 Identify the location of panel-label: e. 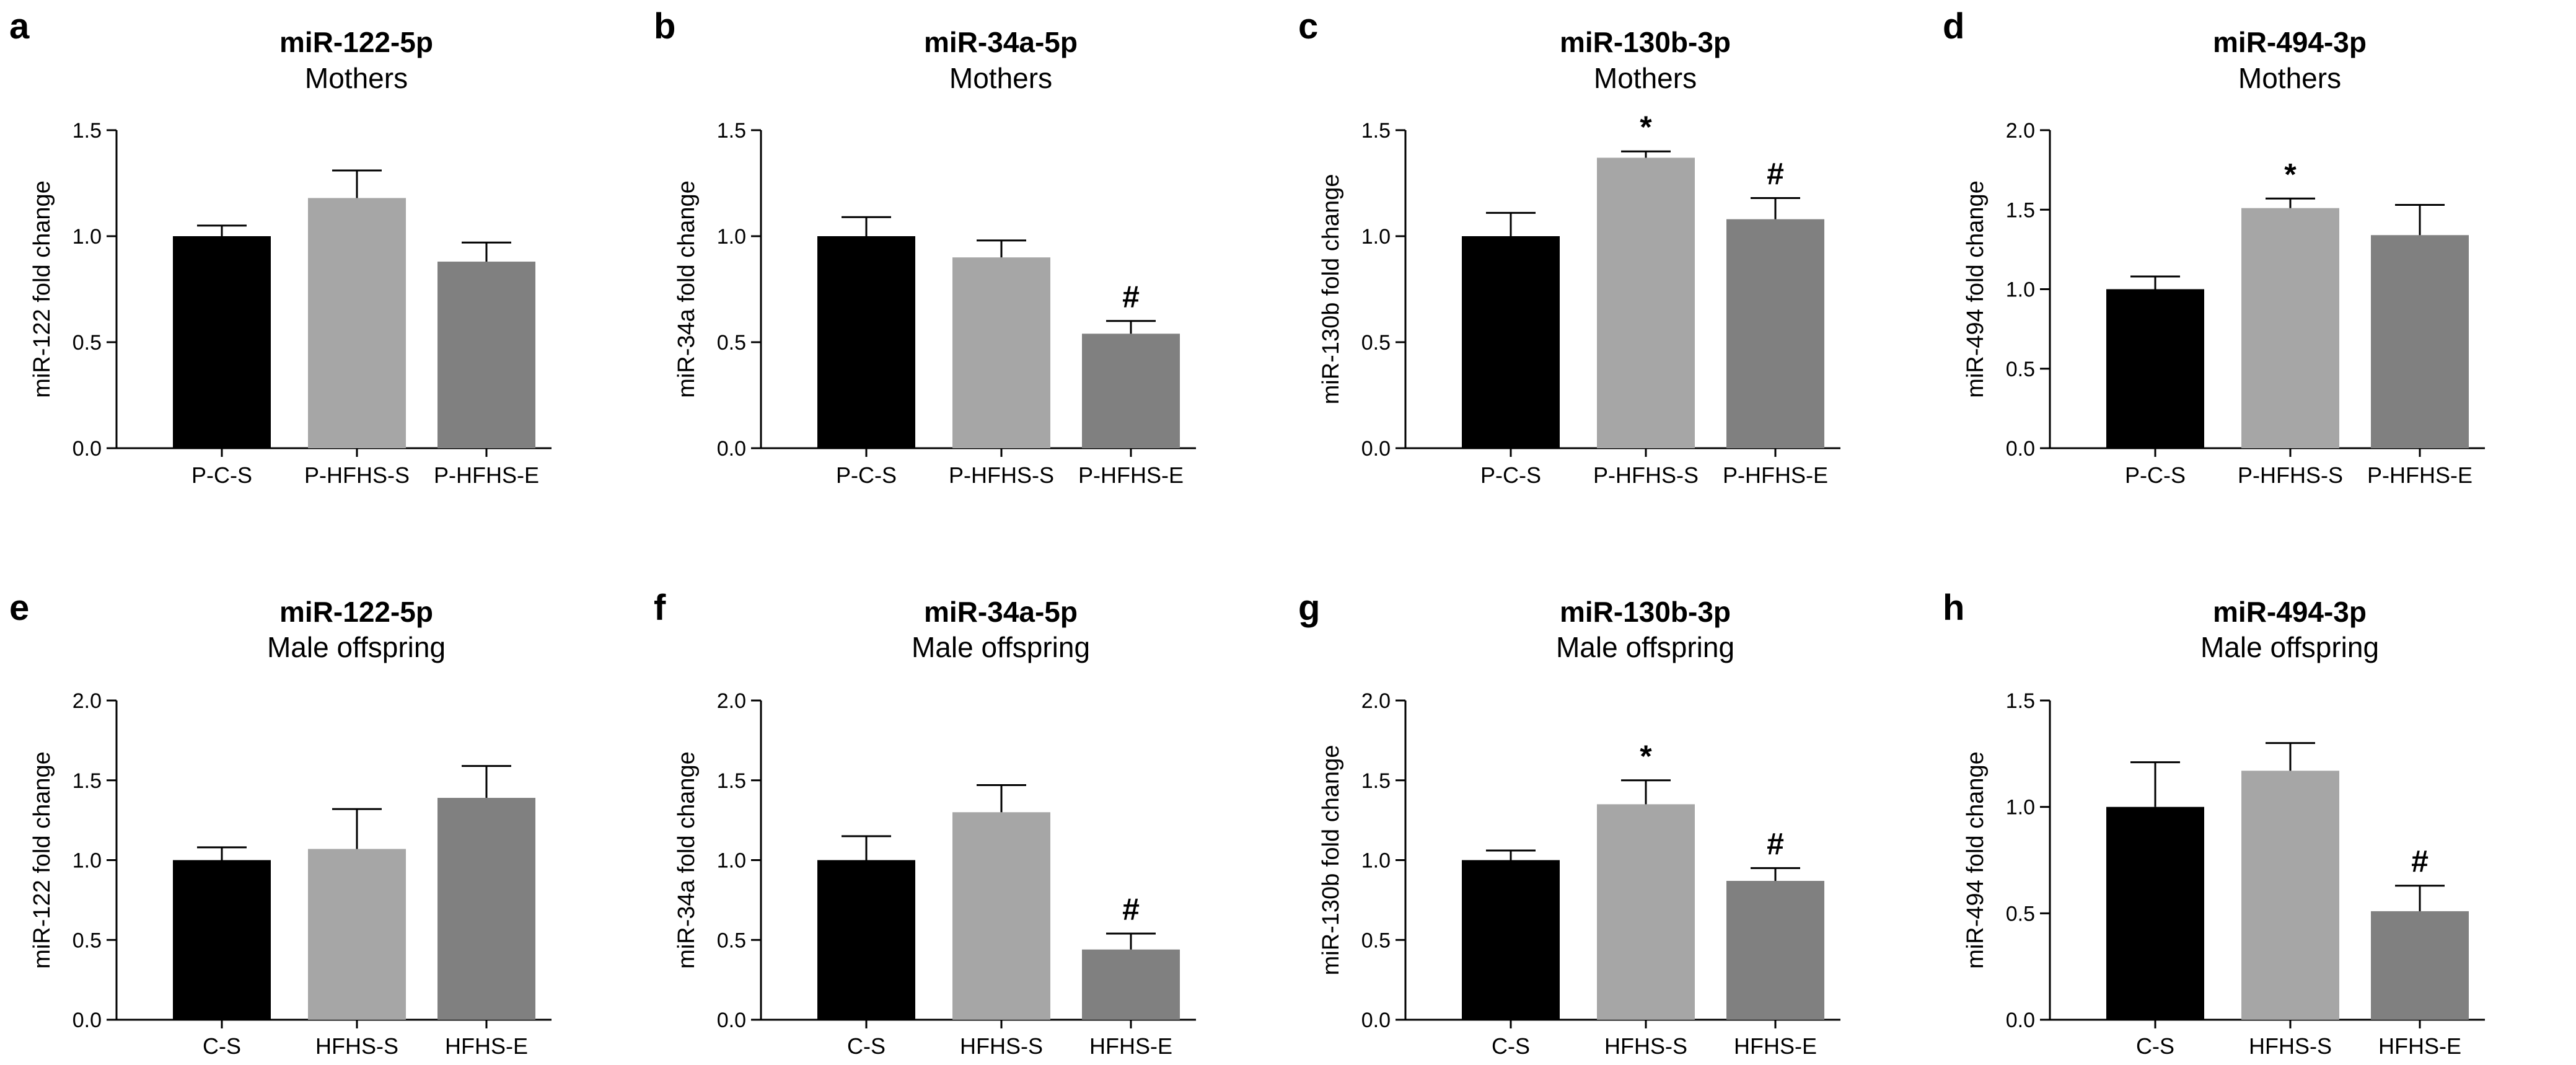
(19, 608).